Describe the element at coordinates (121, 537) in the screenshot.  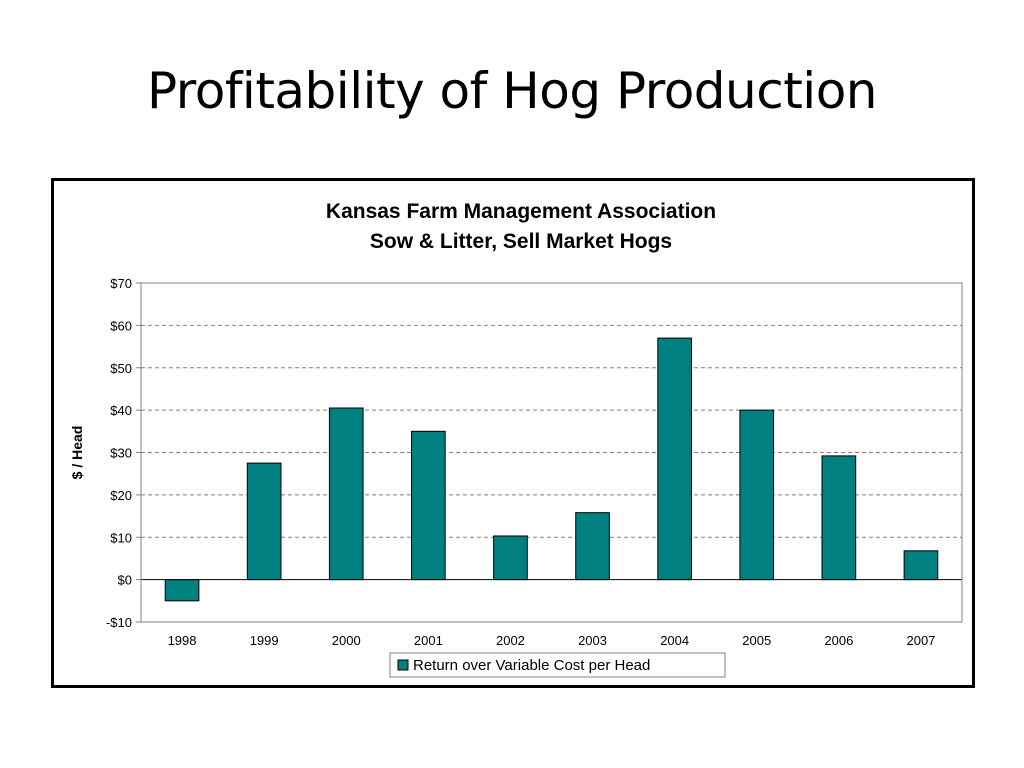
I see `y-tick-label: $10` at that location.